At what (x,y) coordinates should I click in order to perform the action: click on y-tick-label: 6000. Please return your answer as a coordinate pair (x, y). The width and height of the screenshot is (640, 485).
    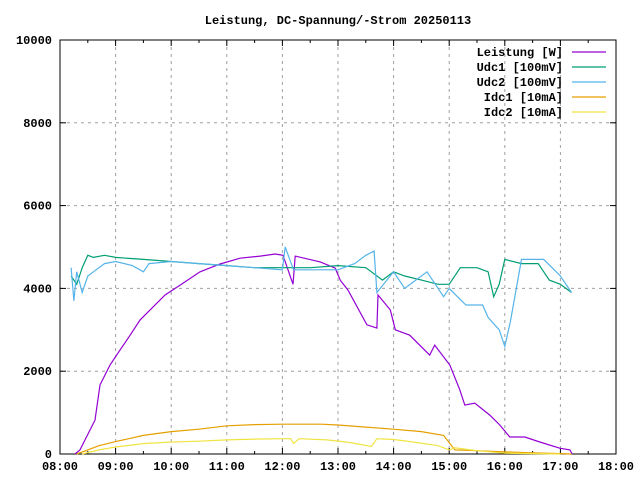
    Looking at the image, I should click on (37, 207).